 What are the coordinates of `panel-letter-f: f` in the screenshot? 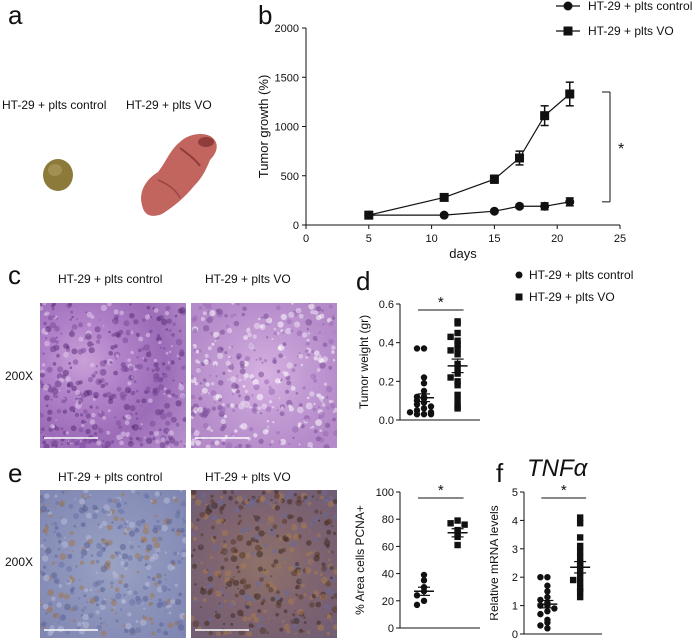 It's located at (500, 473).